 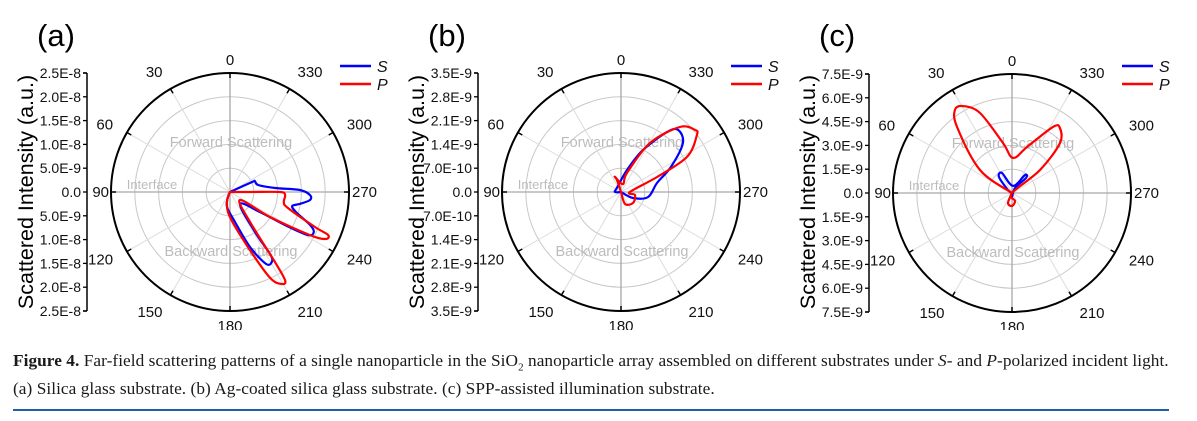 I want to click on radial-tick-label: 7.0E-10, so click(x=447, y=168).